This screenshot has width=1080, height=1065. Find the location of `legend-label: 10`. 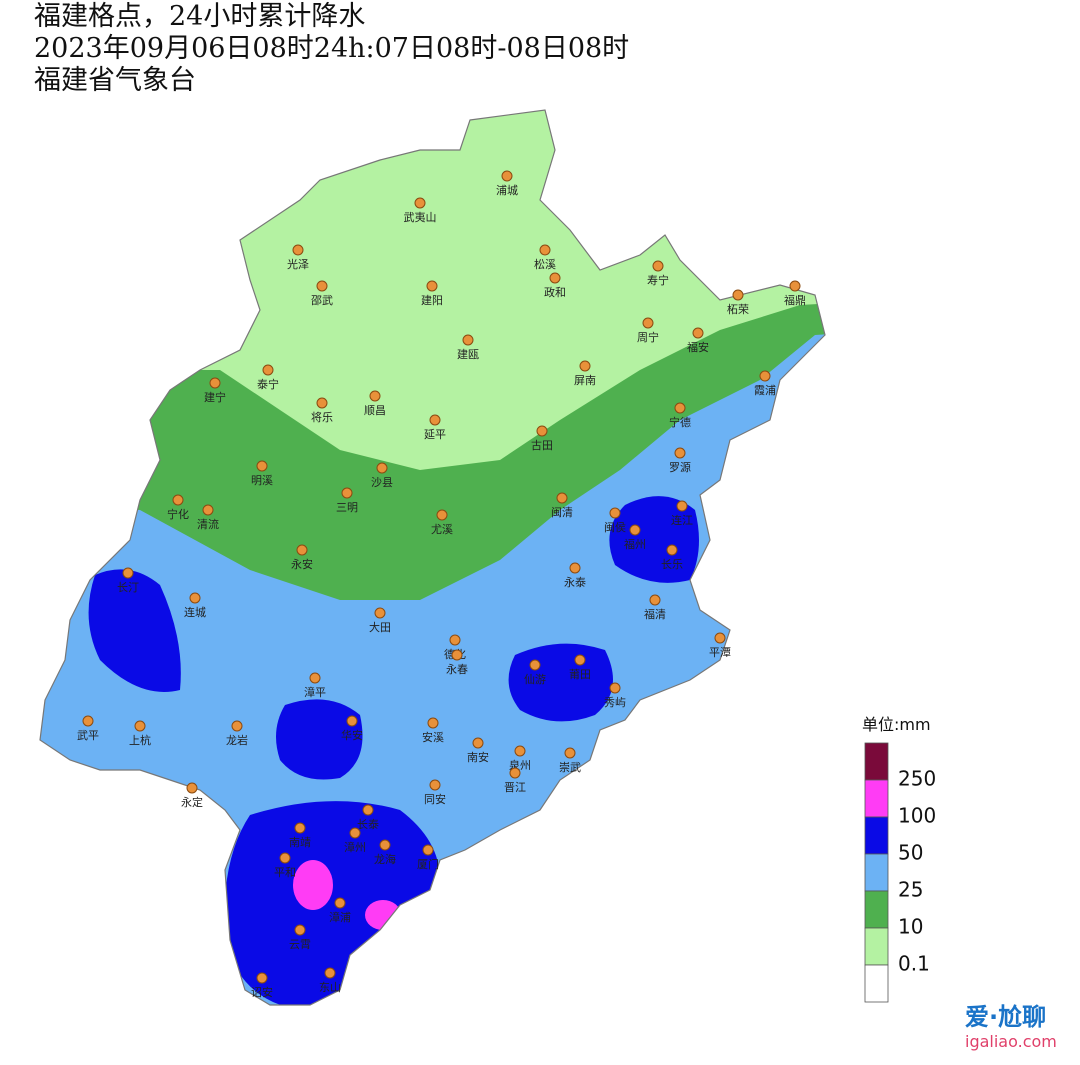

legend-label: 10 is located at coordinates (910, 927).